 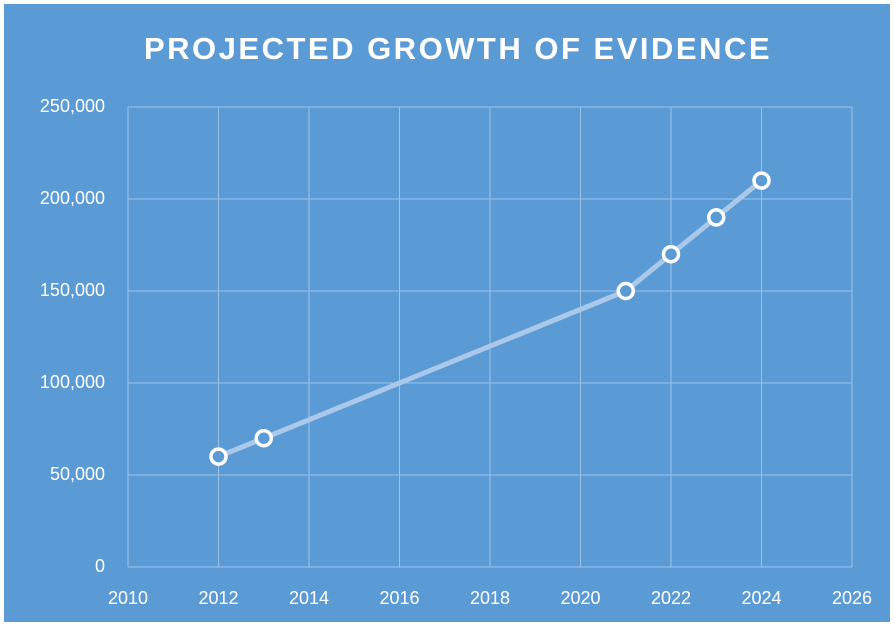 What do you see at coordinates (852, 598) in the screenshot?
I see `x-tick-label: 2026` at bounding box center [852, 598].